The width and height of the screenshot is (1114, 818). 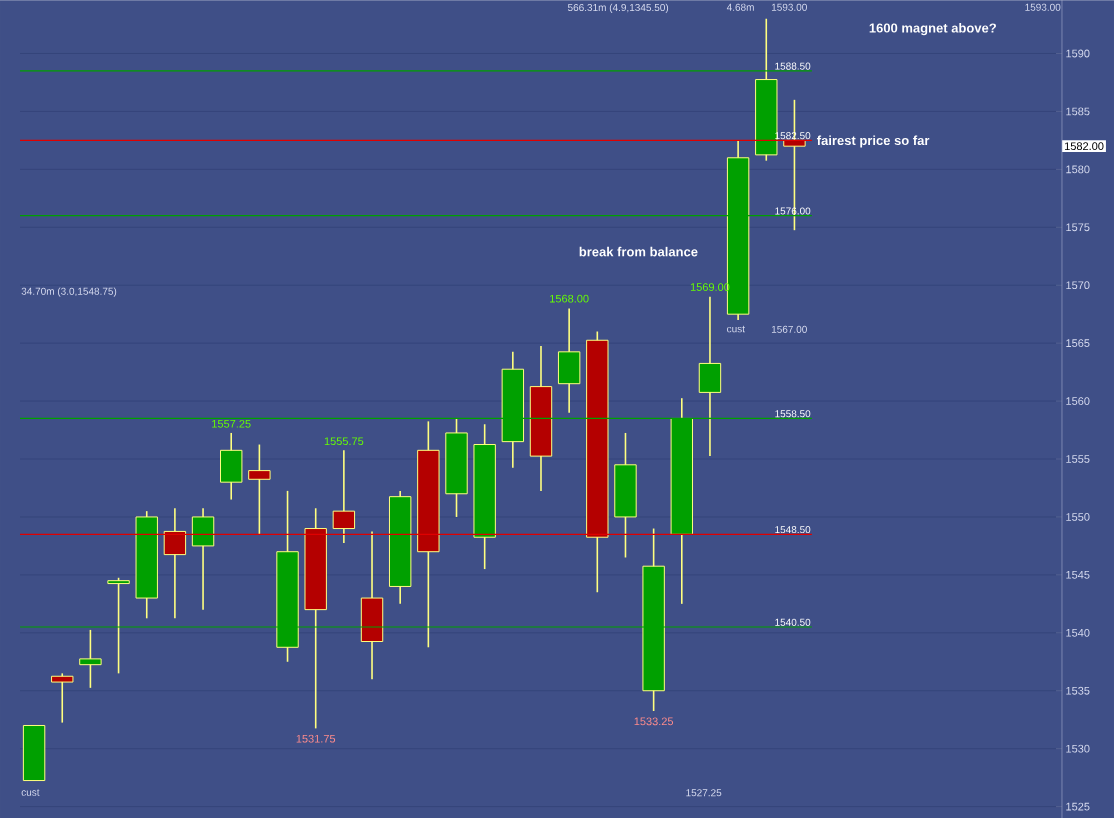 What do you see at coordinates (932, 29) in the screenshot?
I see `annotation: 1600 magnet above?` at bounding box center [932, 29].